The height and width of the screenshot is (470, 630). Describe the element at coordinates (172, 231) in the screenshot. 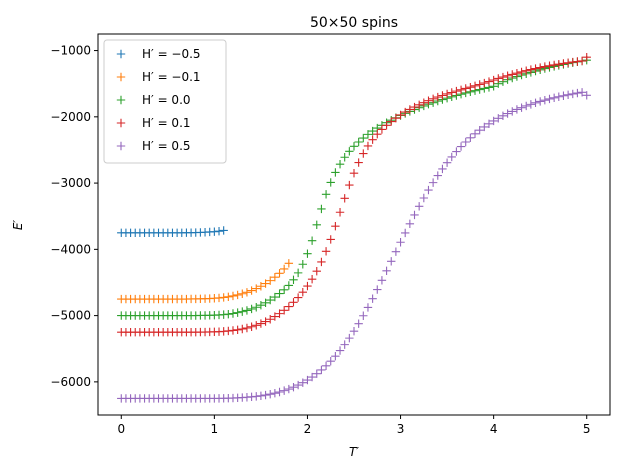

I see `series-1-markers` at that location.